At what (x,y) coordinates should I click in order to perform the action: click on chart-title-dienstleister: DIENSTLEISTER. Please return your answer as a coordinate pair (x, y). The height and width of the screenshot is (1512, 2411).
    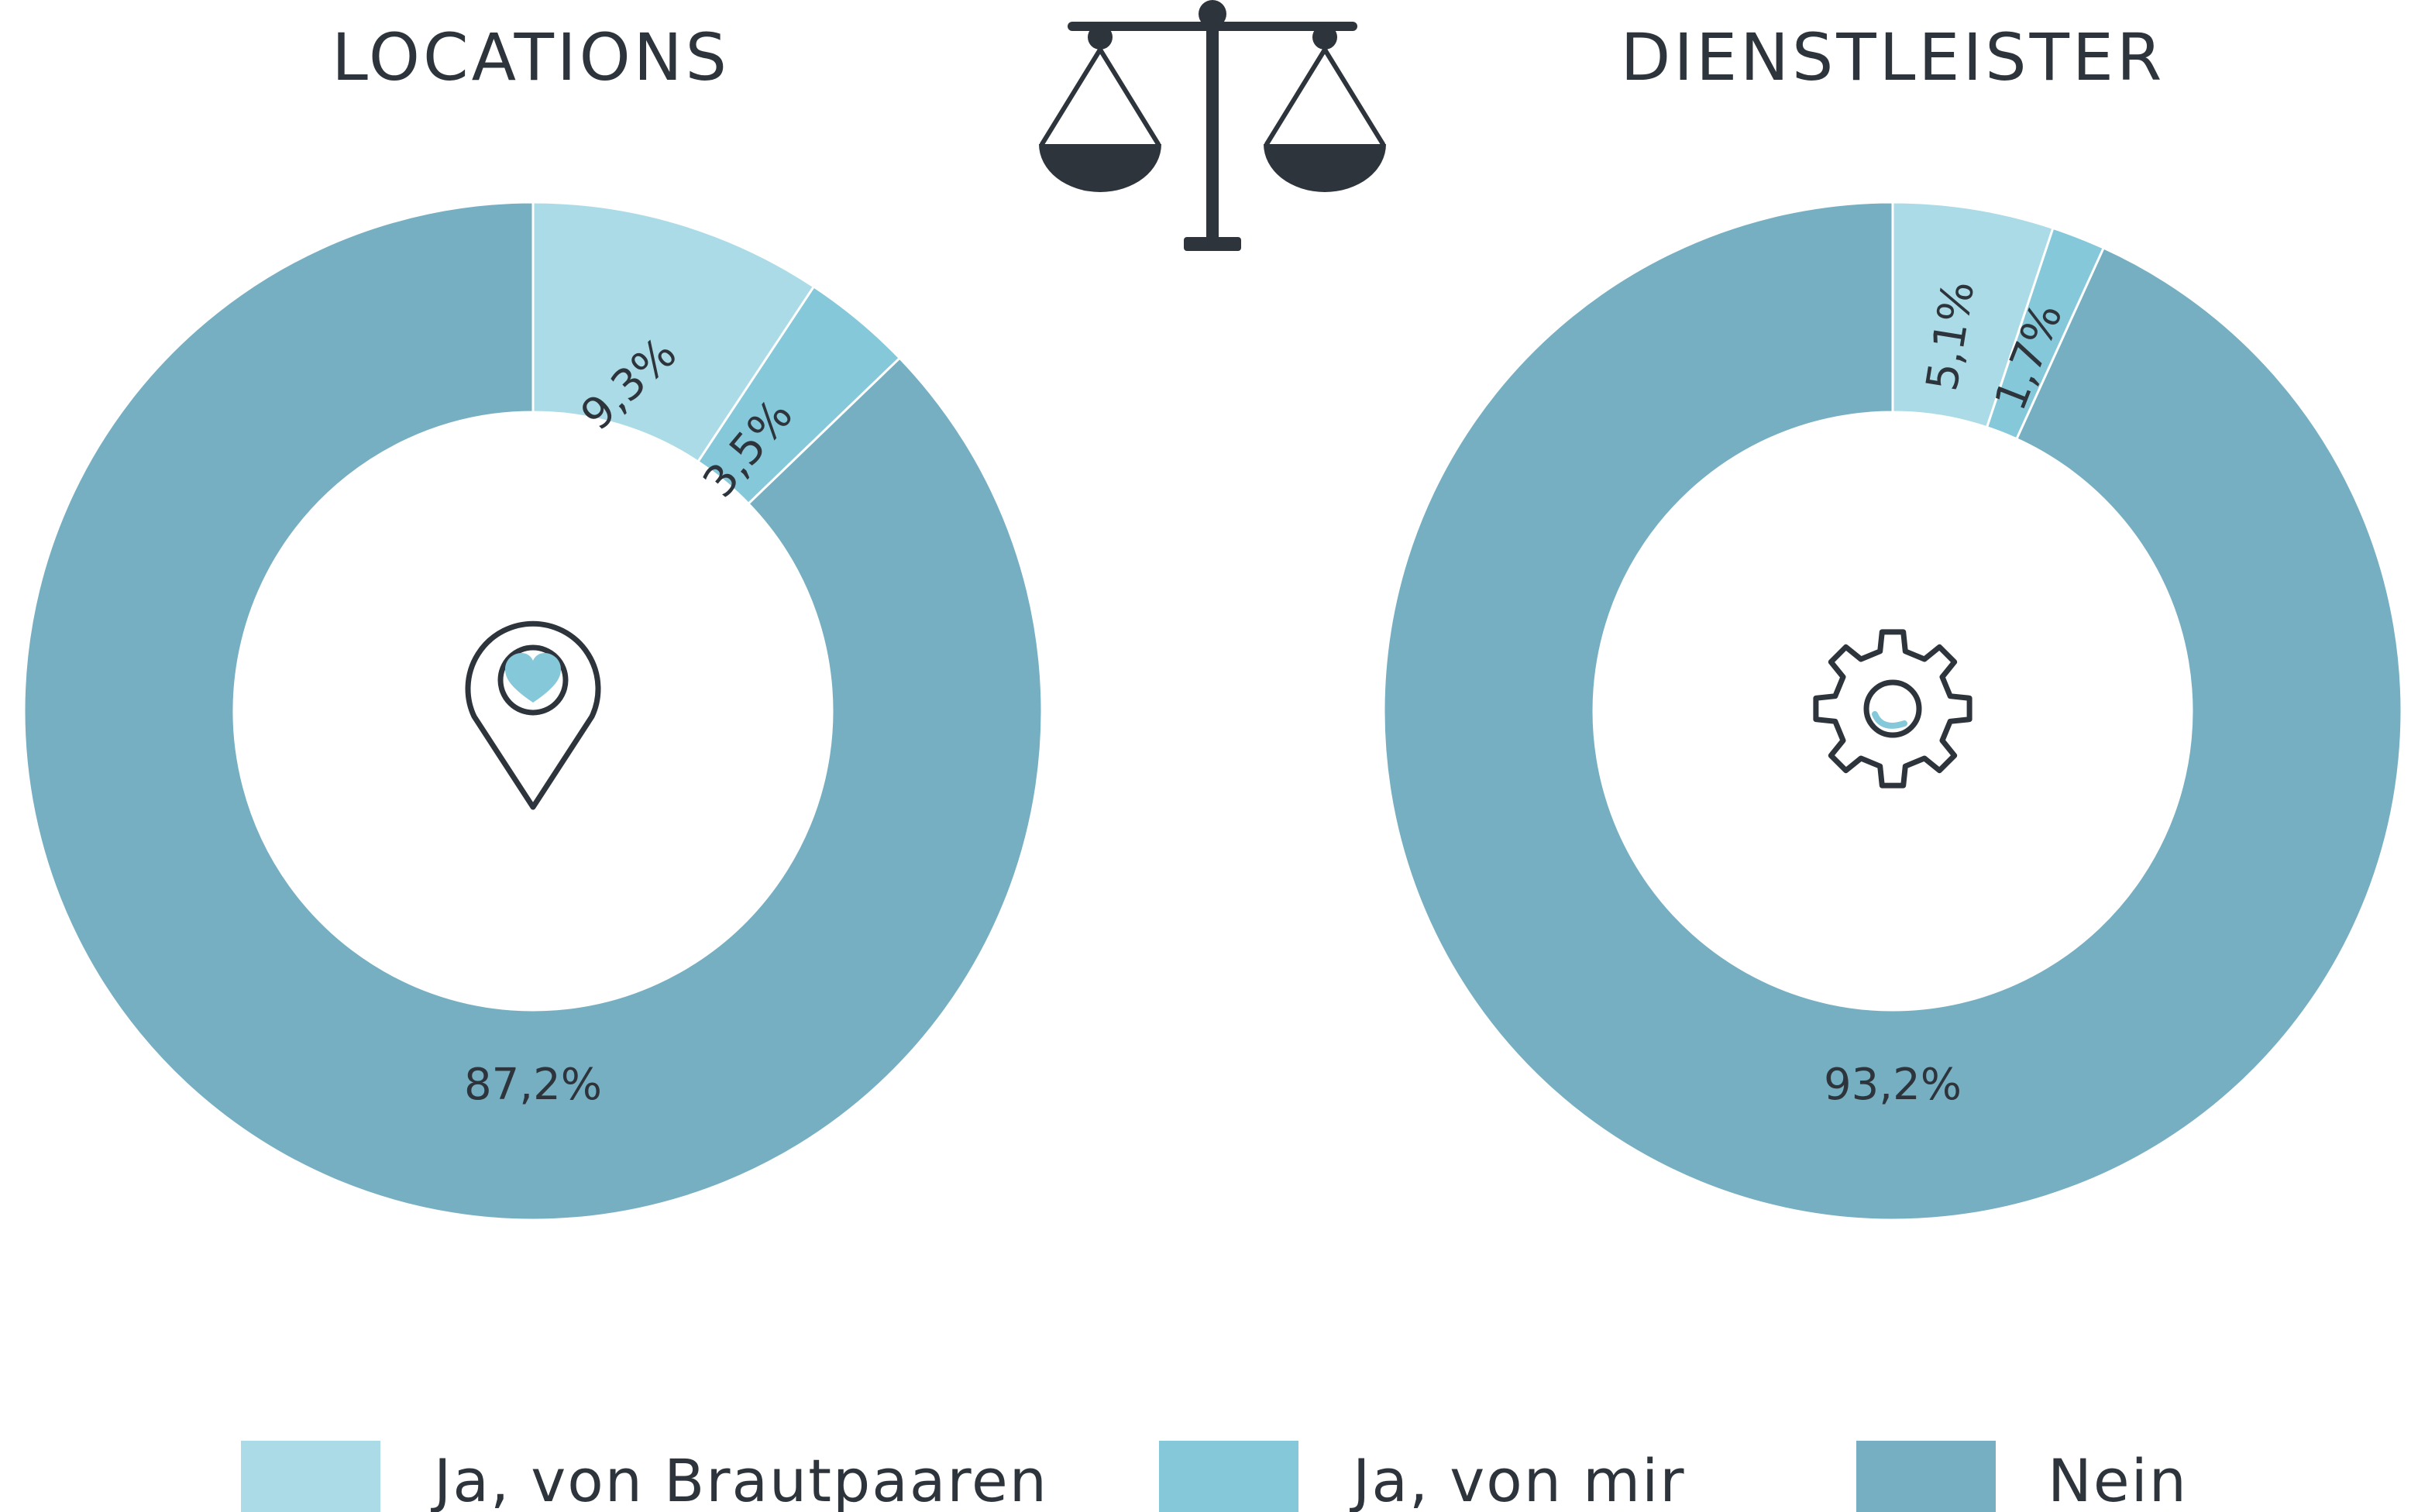
    Looking at the image, I should click on (1893, 57).